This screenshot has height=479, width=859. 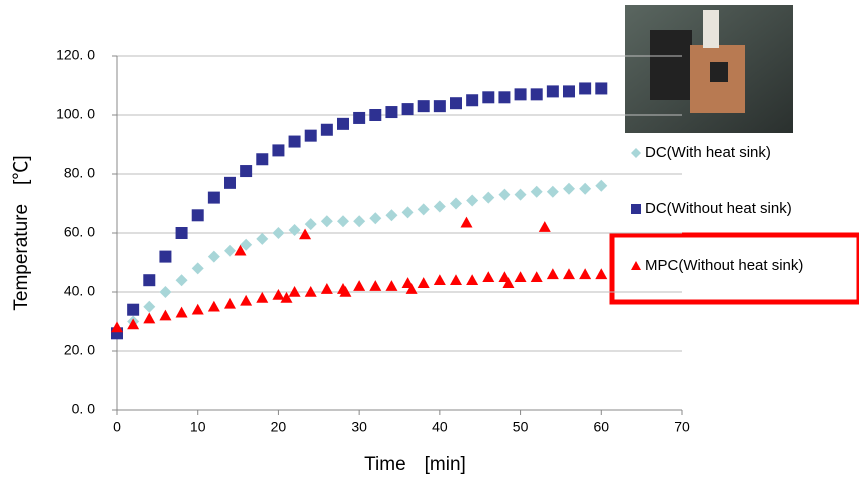 What do you see at coordinates (724, 265) in the screenshot?
I see `legend-label: MPC(Without heat sink)` at bounding box center [724, 265].